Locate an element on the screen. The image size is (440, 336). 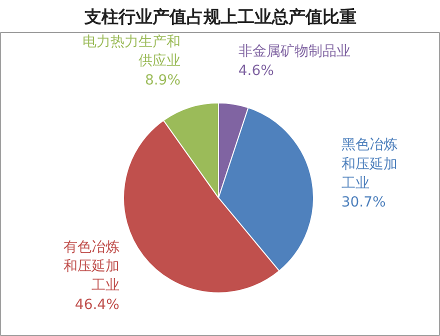
slice-label: 黑色冶炼和压延加工业 is located at coordinates (369, 164).